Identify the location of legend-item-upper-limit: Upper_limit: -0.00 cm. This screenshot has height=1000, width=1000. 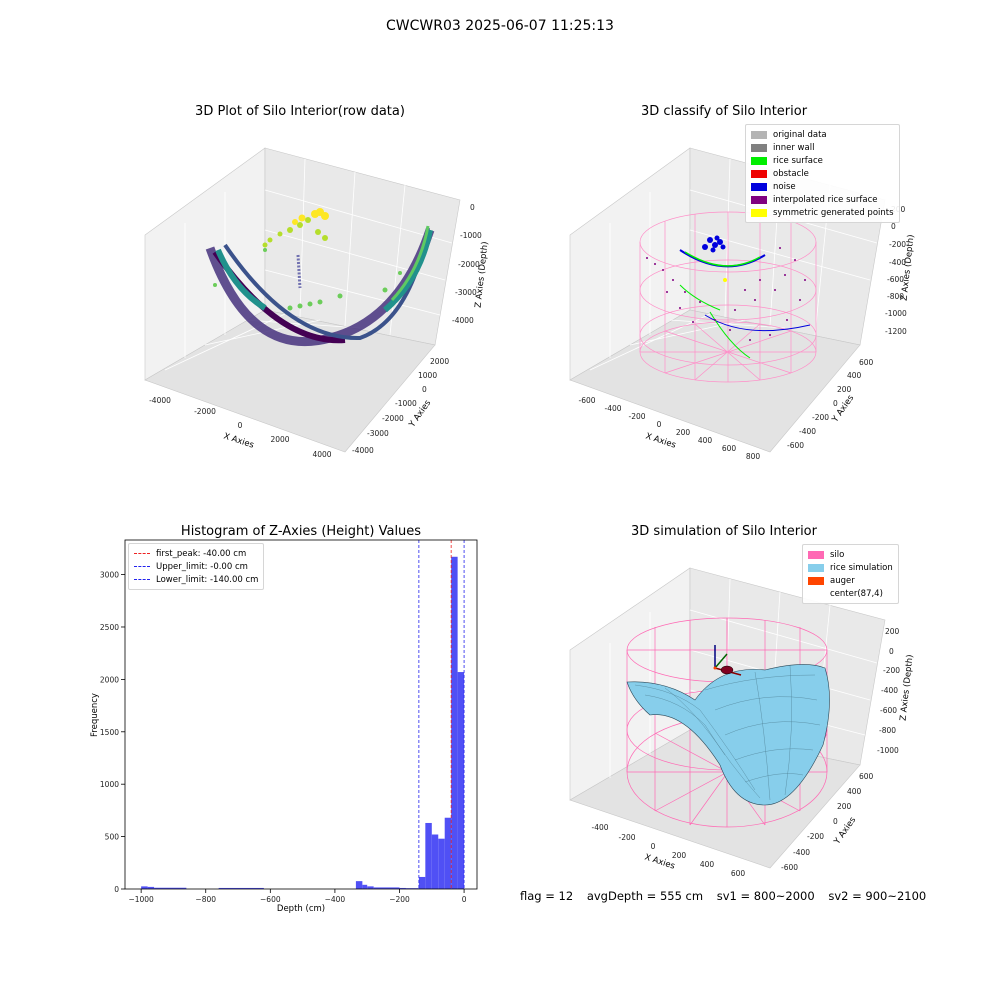
(196, 566).